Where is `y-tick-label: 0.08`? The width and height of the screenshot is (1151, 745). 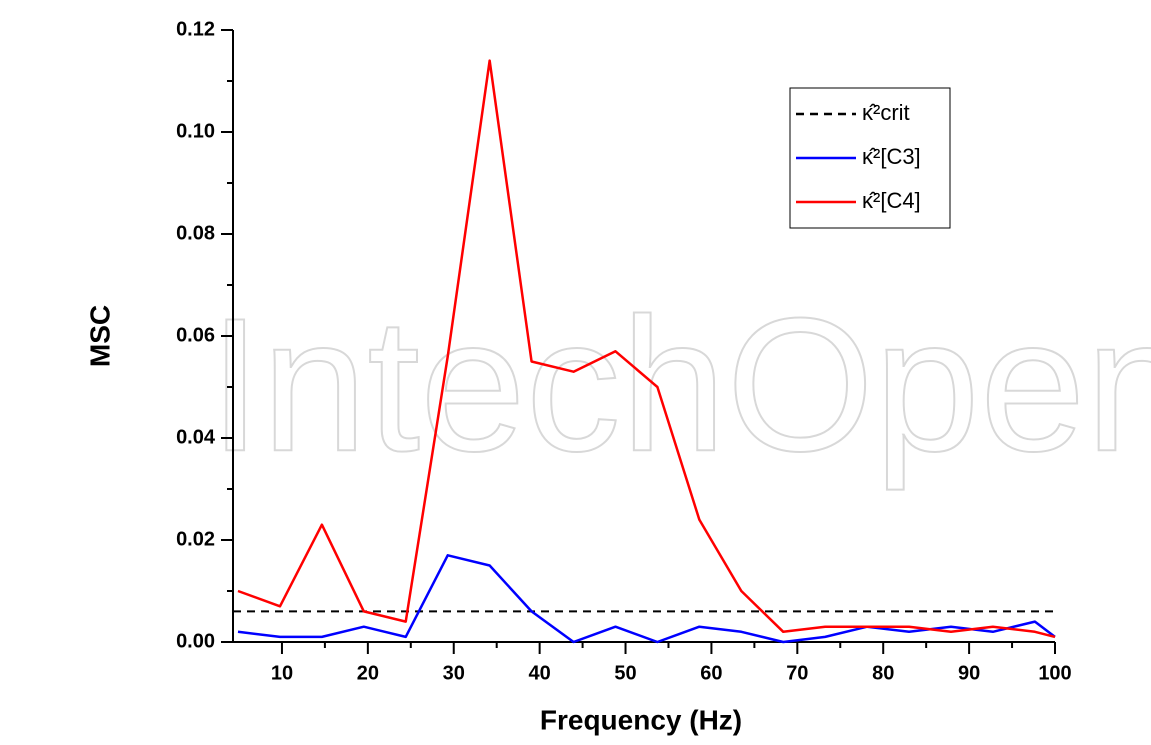
y-tick-label: 0.08 is located at coordinates (195, 233).